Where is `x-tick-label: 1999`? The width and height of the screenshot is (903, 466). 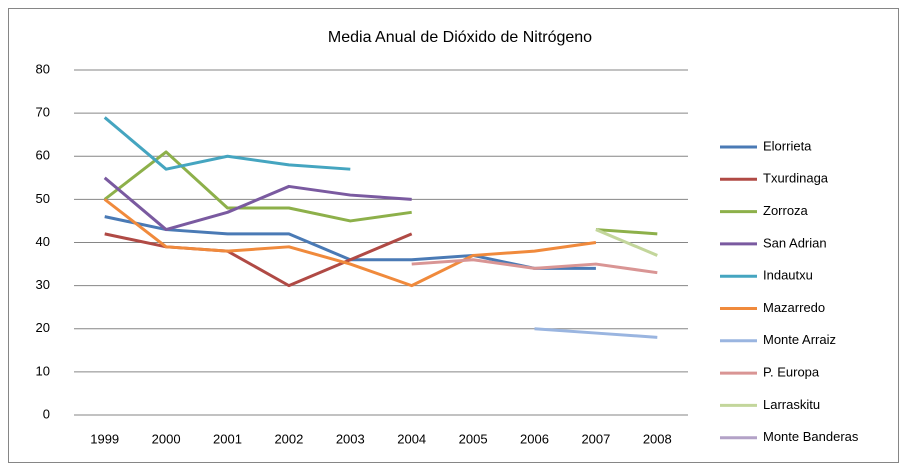
x-tick-label: 1999 is located at coordinates (104, 438).